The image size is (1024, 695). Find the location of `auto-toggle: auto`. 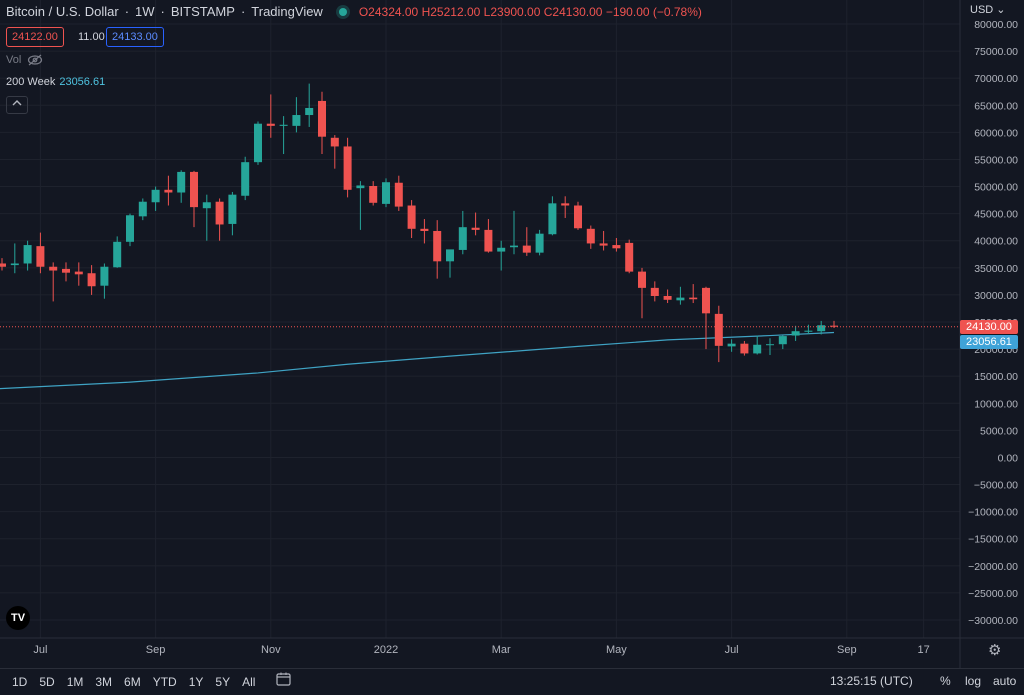

auto-toggle: auto is located at coordinates (1005, 681).